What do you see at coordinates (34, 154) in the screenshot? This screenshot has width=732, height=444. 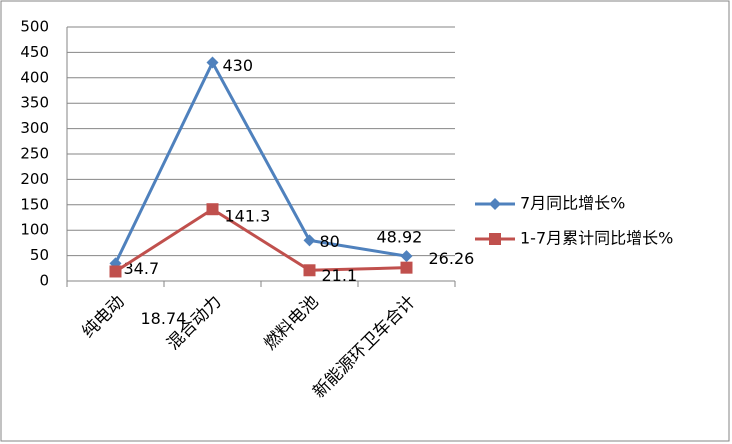 I see `y-tick-label: 250` at bounding box center [34, 154].